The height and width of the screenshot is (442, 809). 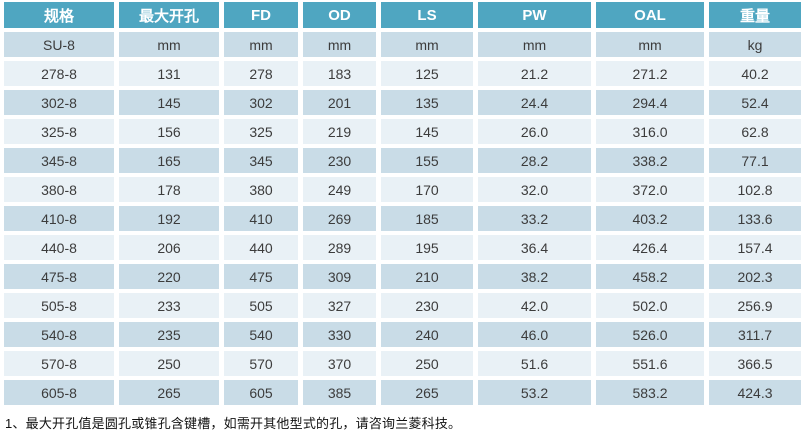 I want to click on column-header: 规格, so click(x=59, y=15).